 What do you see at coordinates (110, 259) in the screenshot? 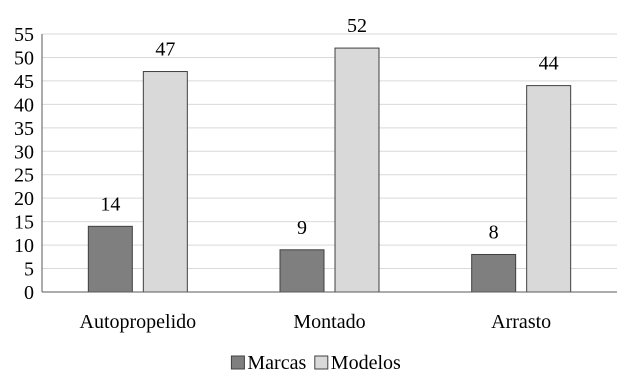
I see `bar-marcas-autopropelido` at bounding box center [110, 259].